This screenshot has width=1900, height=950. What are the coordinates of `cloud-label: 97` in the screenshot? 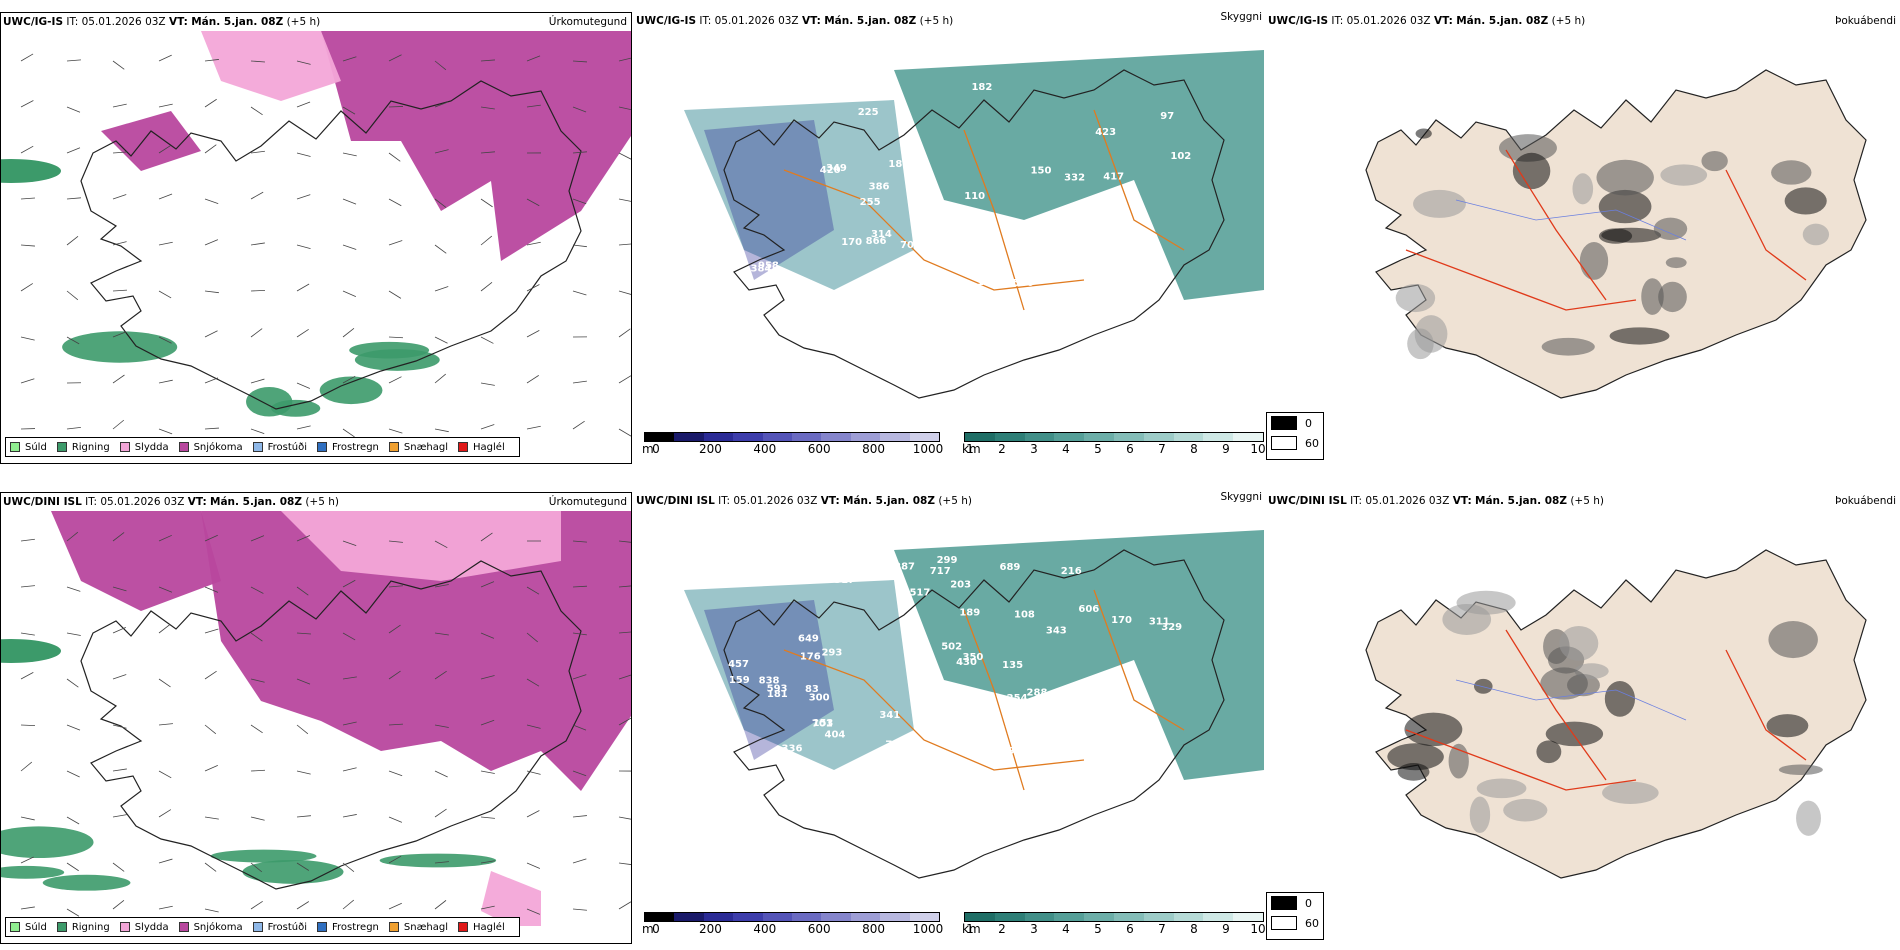 It's located at (1167, 116).